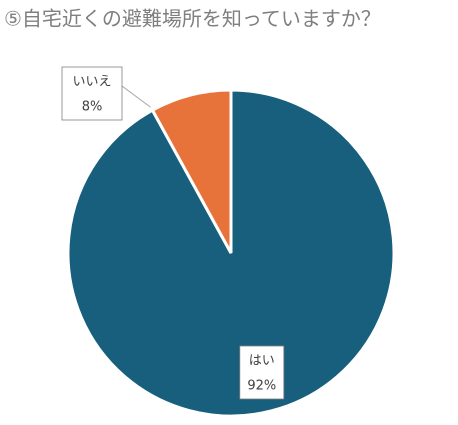 This screenshot has width=458, height=425. I want to click on pie-slice, so click(191, 171).